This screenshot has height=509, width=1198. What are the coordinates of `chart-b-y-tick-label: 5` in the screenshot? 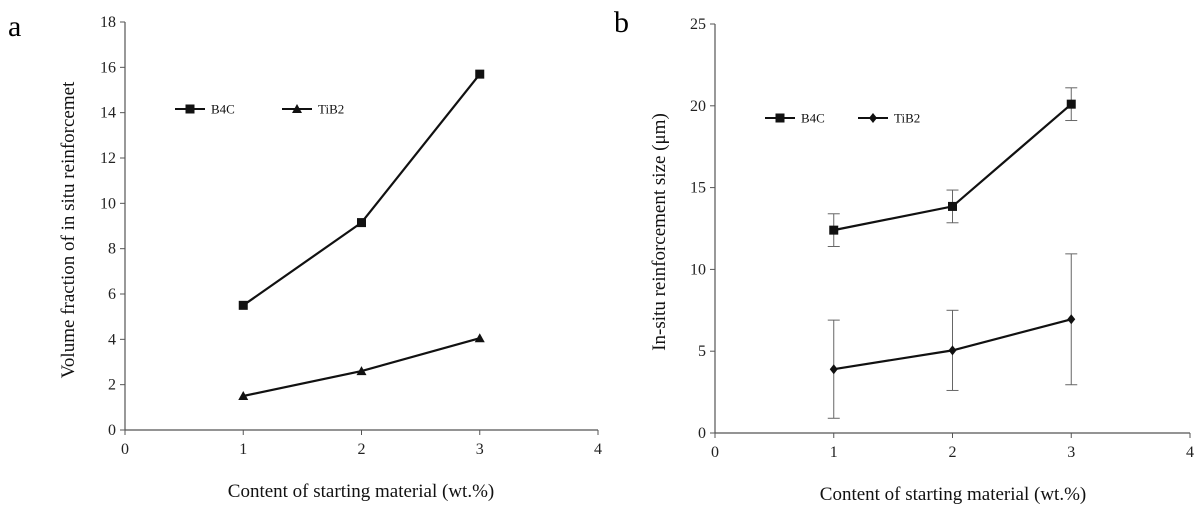 It's located at (702, 351).